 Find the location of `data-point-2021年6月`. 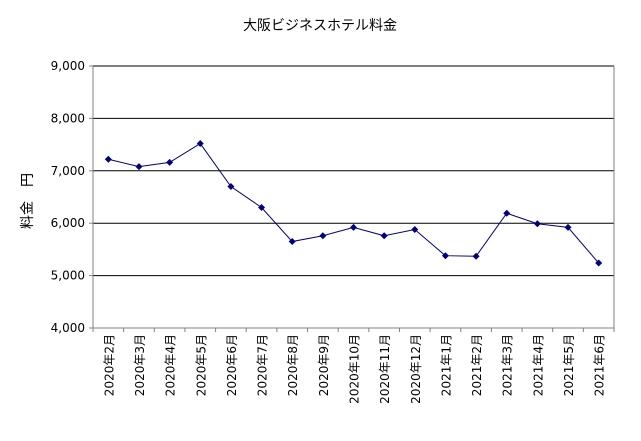

data-point-2021年6月 is located at coordinates (599, 263).